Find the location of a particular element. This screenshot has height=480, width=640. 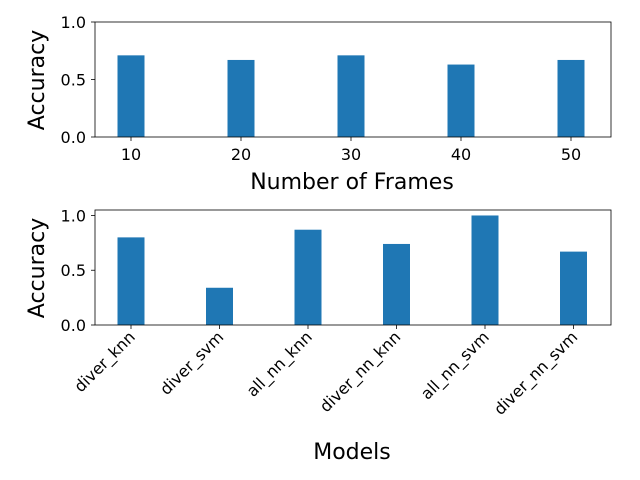

frames-y-axis-label: Accuracy is located at coordinates (37, 80).